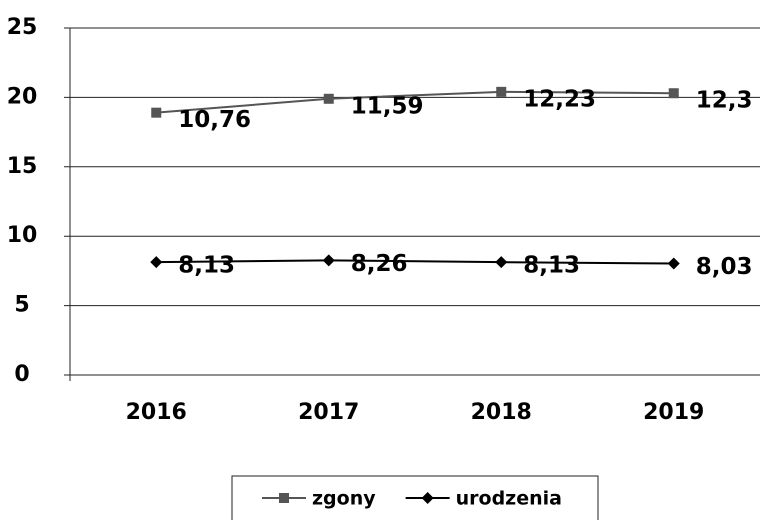 The width and height of the screenshot is (760, 520). What do you see at coordinates (214, 120) in the screenshot?
I see `data-label: 10,76` at bounding box center [214, 120].